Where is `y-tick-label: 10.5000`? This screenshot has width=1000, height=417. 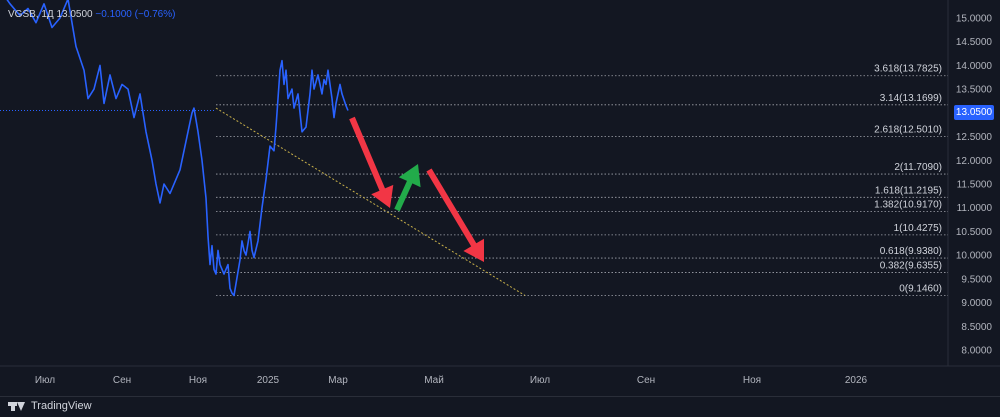
y-tick-label: 10.5000 is located at coordinates (974, 232).